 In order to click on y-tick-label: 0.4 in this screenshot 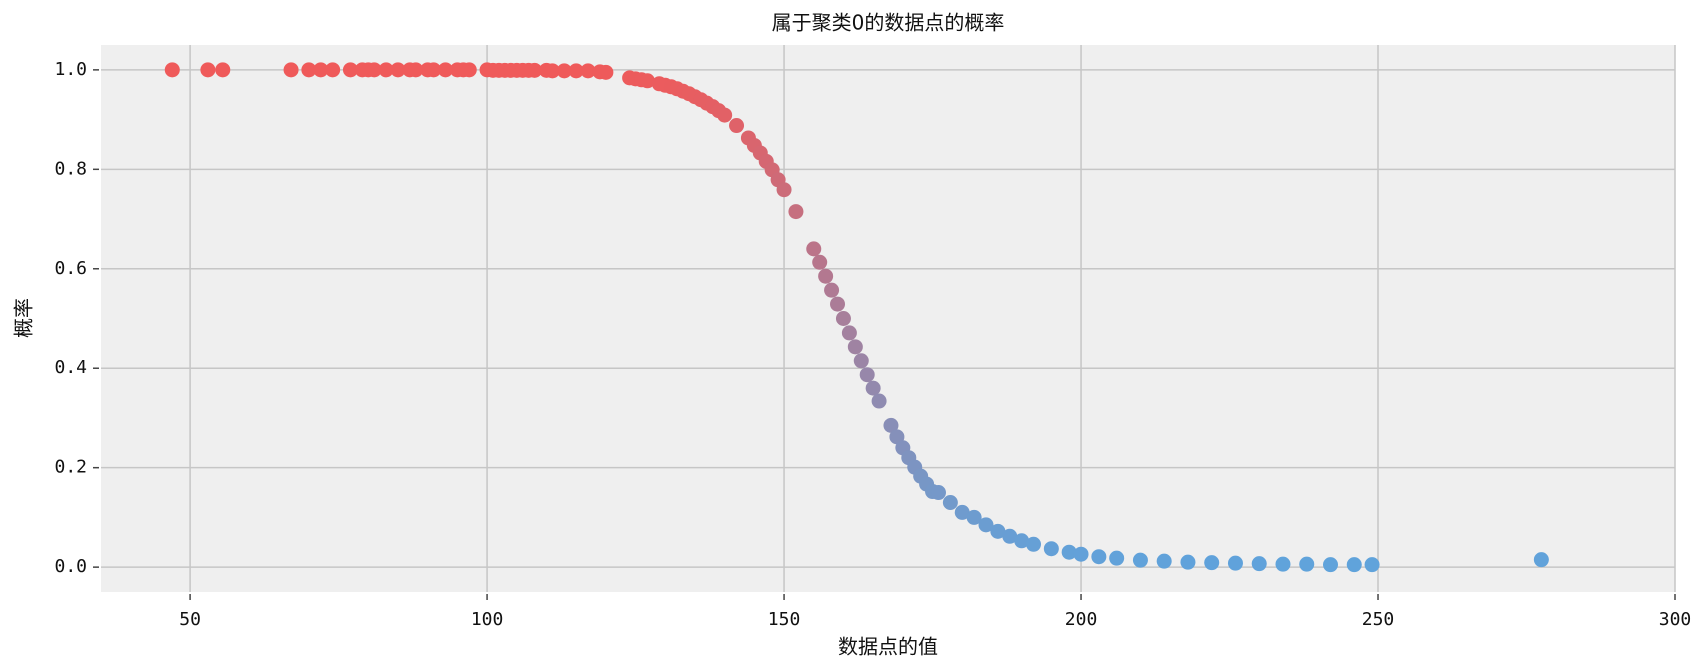, I will do `click(70, 367)`.